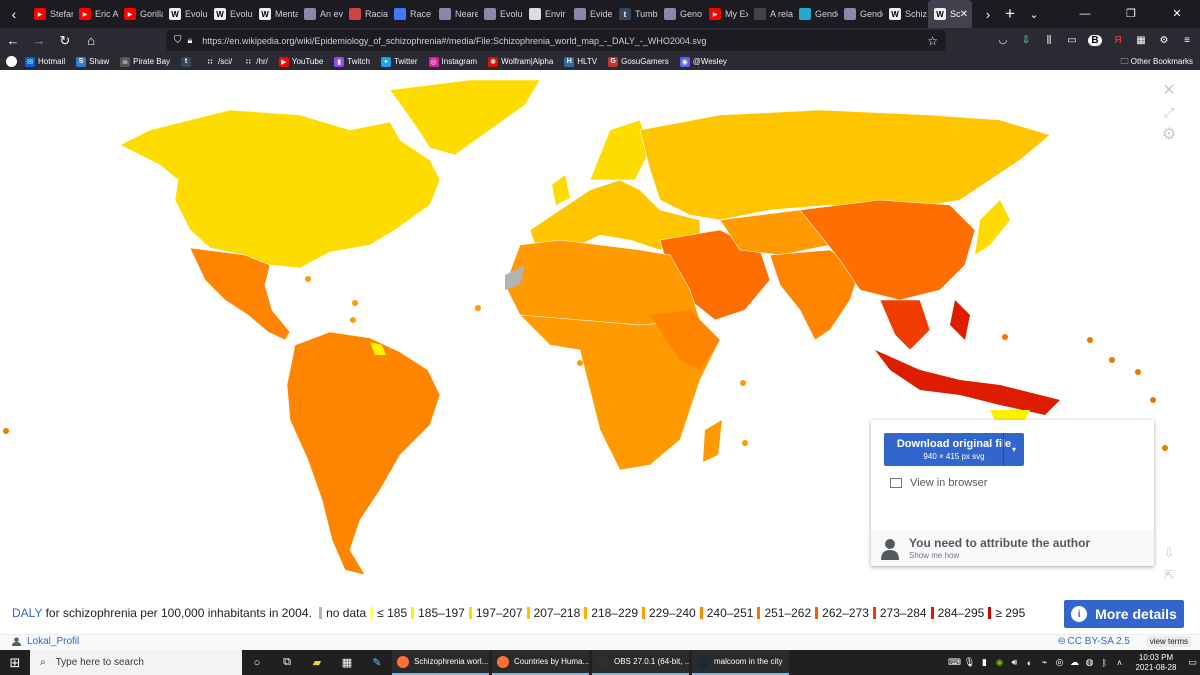 Image resolution: width=1200 pixels, height=675 pixels. Describe the element at coordinates (190, 40) in the screenshot. I see `lock-icon: 🔒︎` at that location.